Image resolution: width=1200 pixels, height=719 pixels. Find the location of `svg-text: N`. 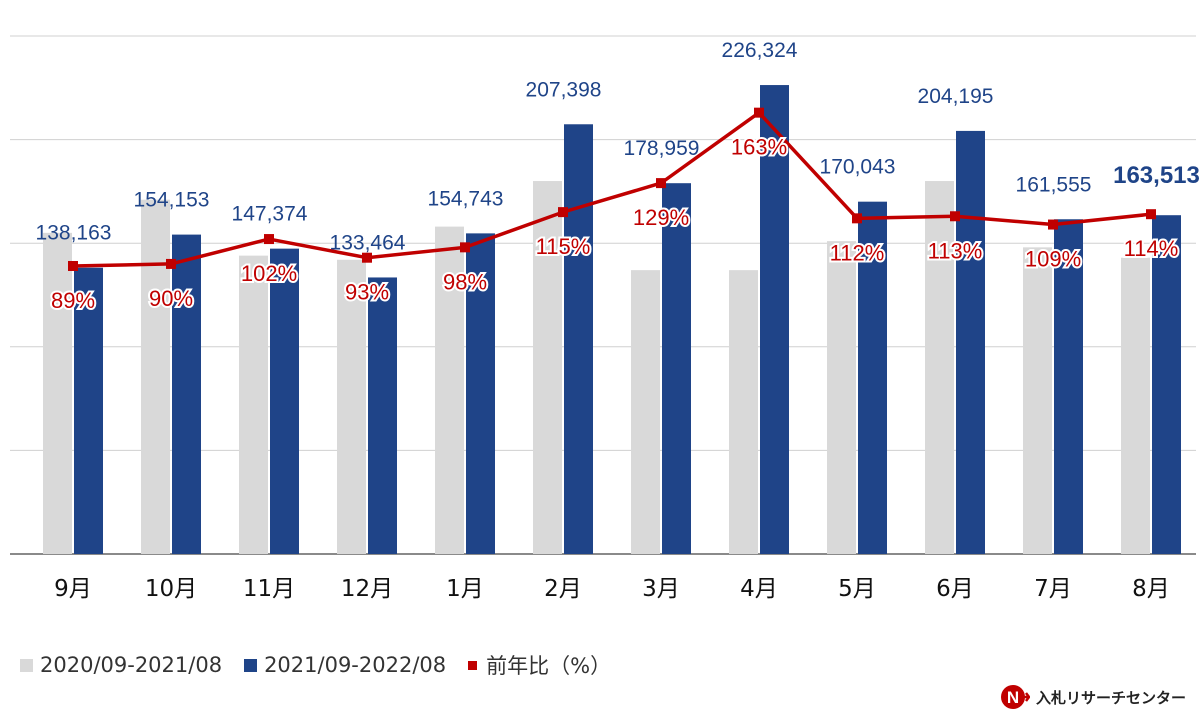

svg-text: N is located at coordinates (1013, 697).